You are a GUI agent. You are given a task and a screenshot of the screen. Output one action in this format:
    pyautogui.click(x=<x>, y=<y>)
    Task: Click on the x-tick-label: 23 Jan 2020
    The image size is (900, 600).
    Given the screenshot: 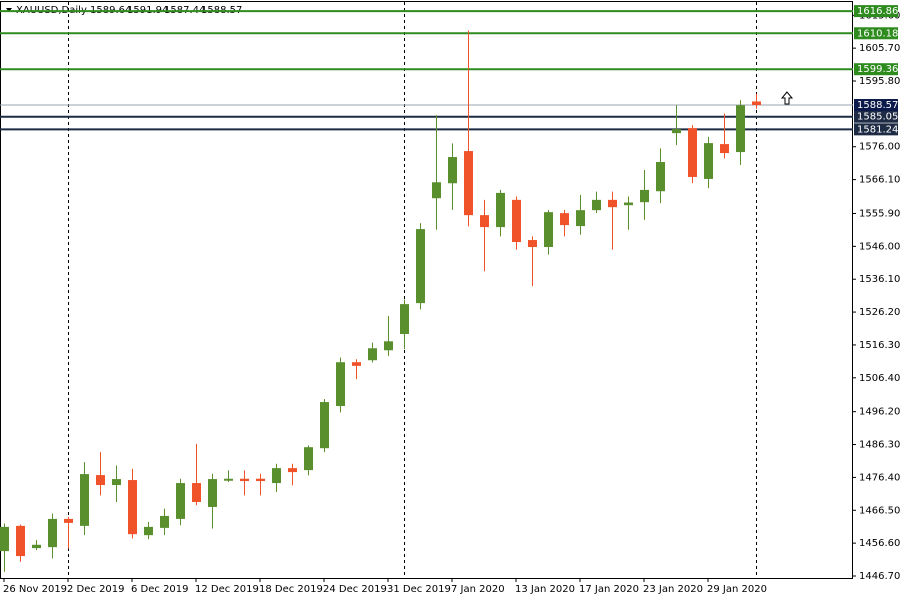 What is the action you would take?
    pyautogui.click(x=673, y=589)
    